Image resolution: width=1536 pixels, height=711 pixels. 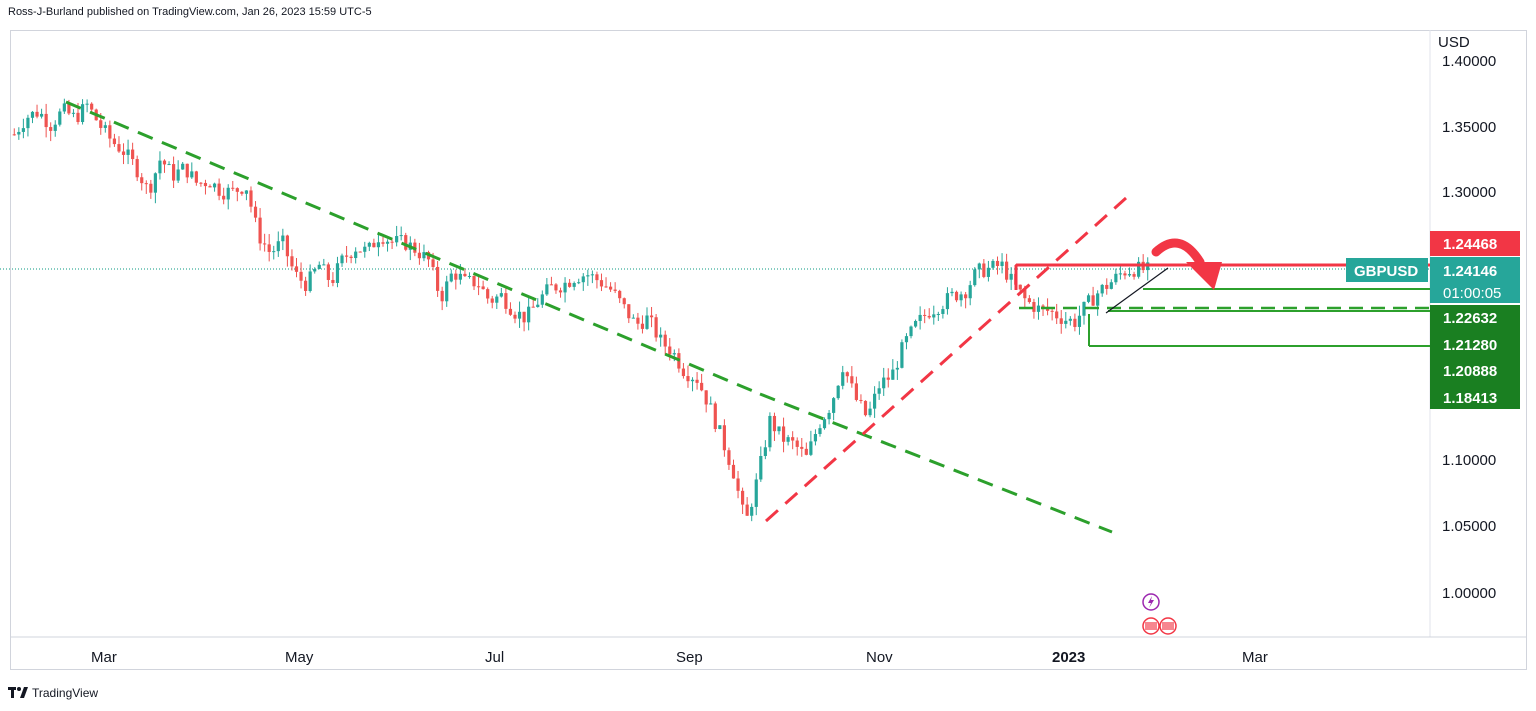 I want to click on price-tag-text: 1.18413, so click(x=1470, y=398).